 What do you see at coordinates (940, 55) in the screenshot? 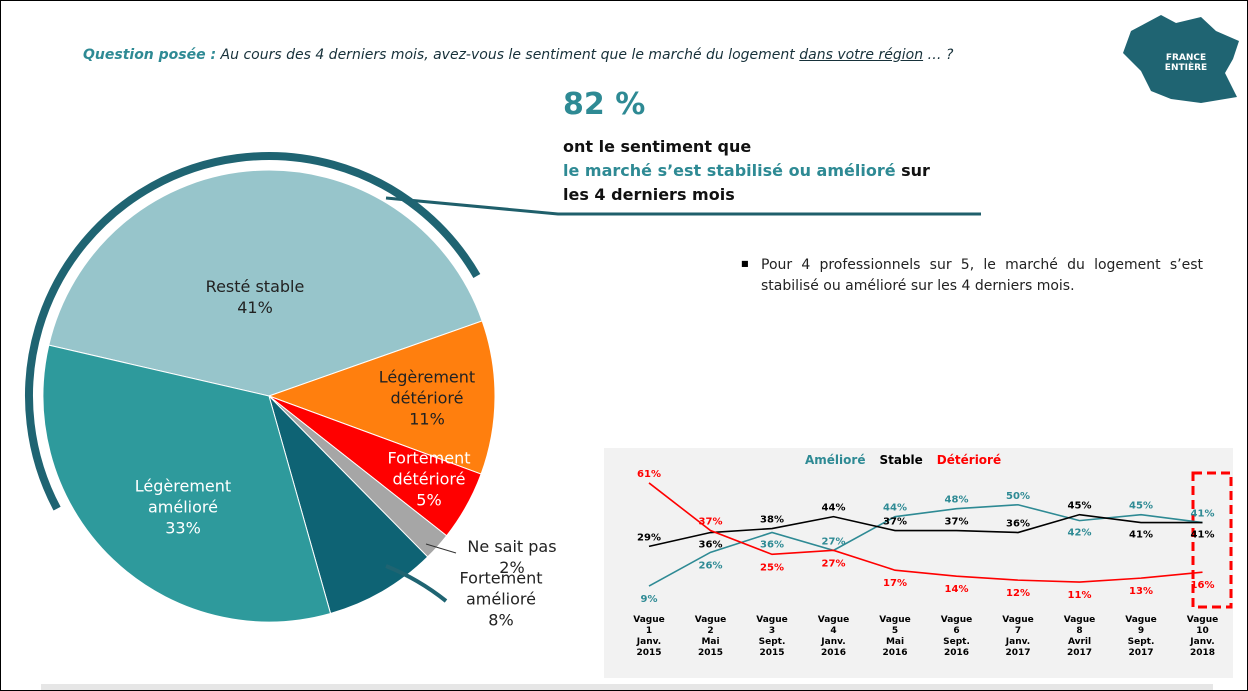
I see `question-end: … ?` at bounding box center [940, 55].